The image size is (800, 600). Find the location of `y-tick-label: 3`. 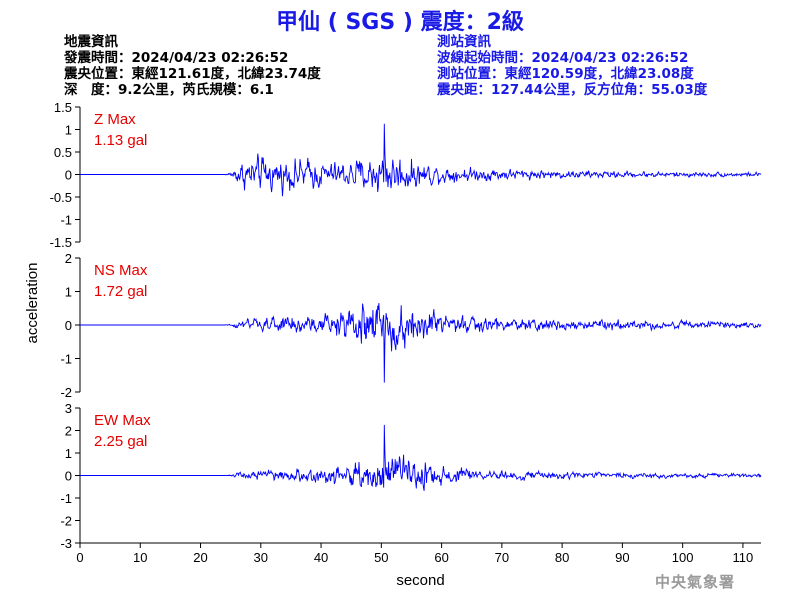

y-tick-label: 3 is located at coordinates (68, 408).